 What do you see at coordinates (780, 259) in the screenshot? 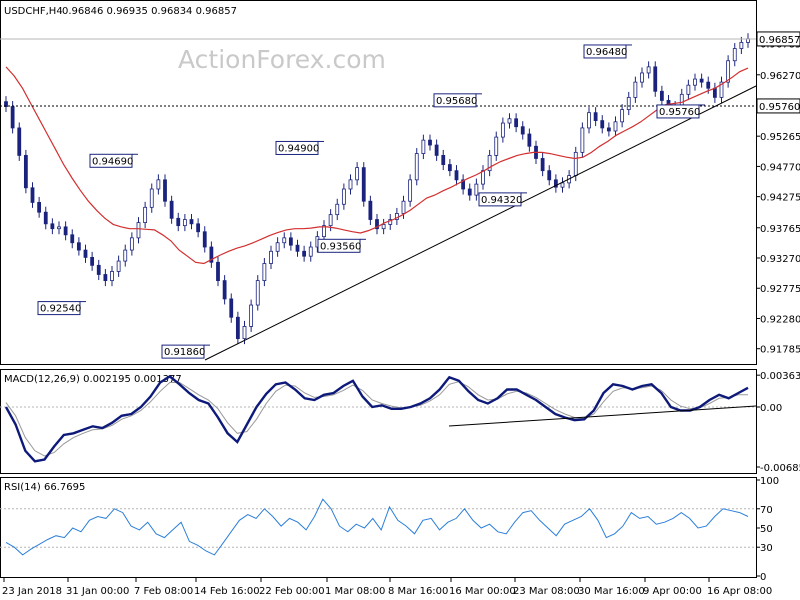
I see `price-tick-label: 0.93270` at bounding box center [780, 259].